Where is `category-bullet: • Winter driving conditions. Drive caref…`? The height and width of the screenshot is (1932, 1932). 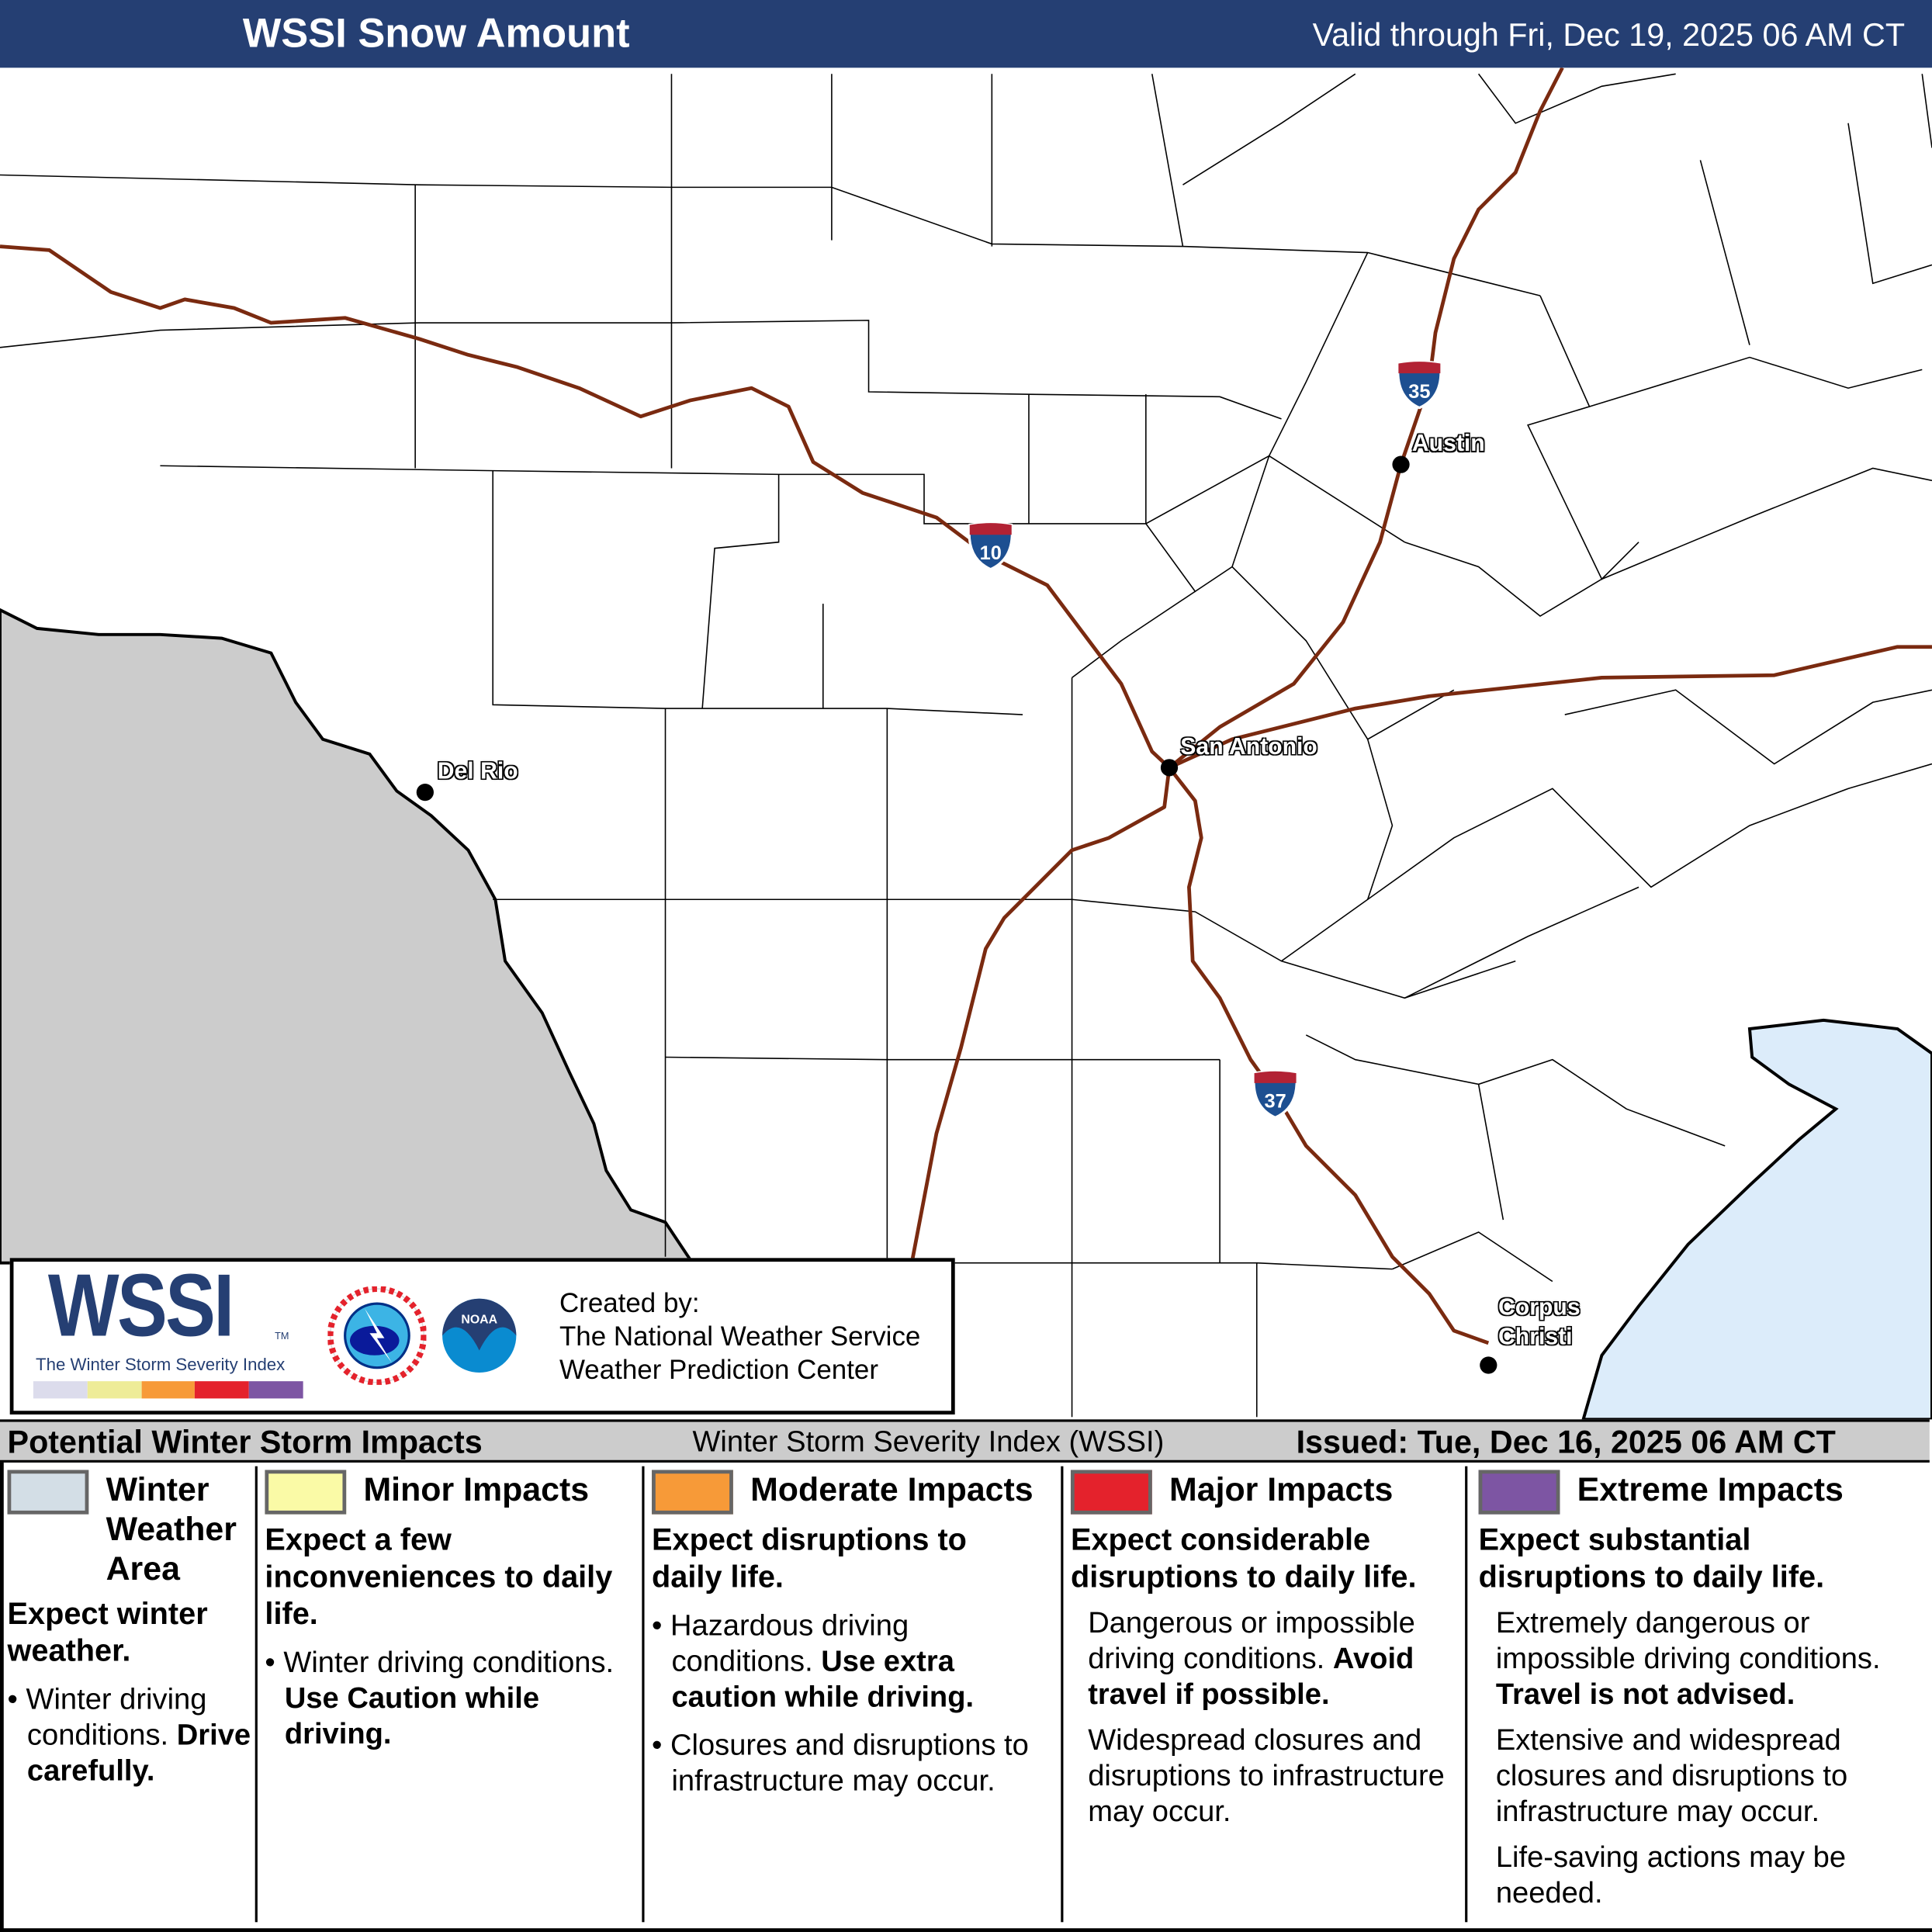
category-bullet: • Winter driving conditions. Drive caref… is located at coordinates (129, 1735).